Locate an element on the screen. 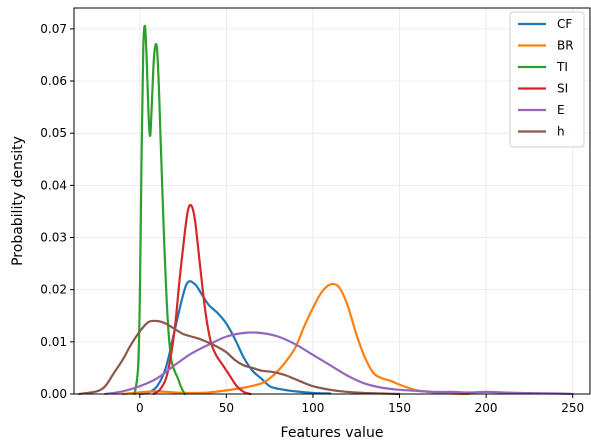 The height and width of the screenshot is (445, 591). y-tick-label: 0.04 is located at coordinates (53, 185).